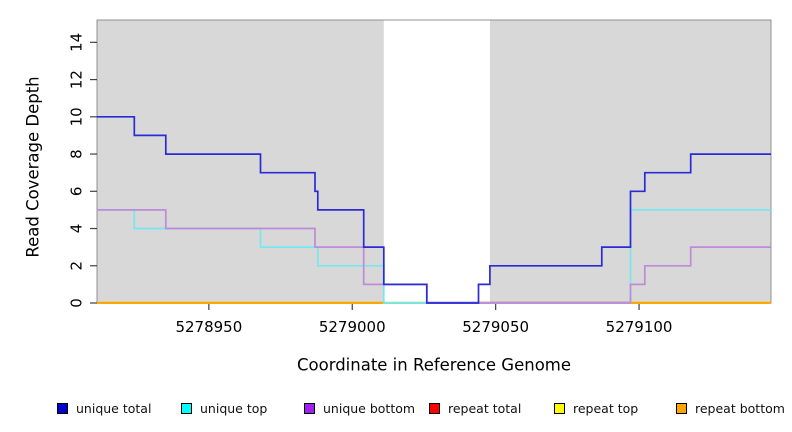  What do you see at coordinates (369, 408) in the screenshot?
I see `legend-label: unique bottom` at bounding box center [369, 408].